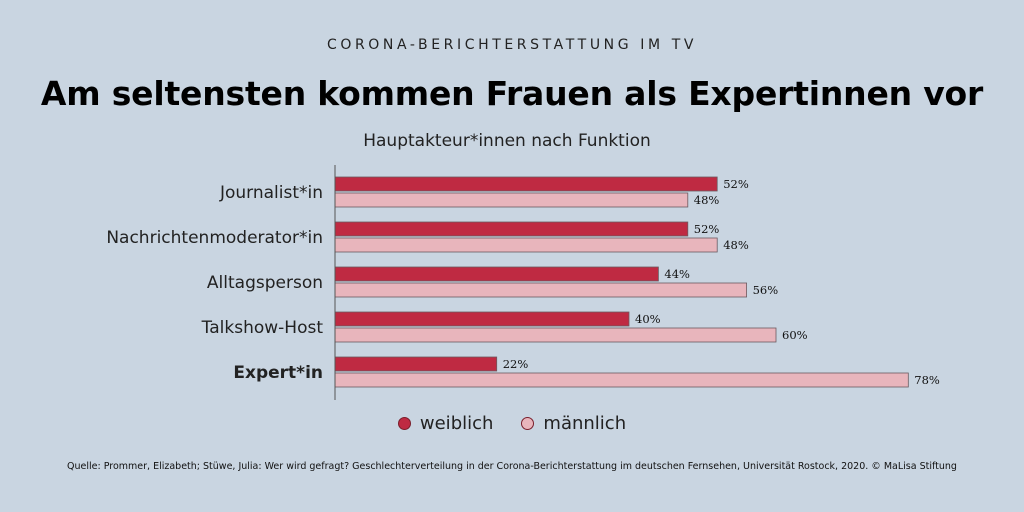  What do you see at coordinates (648, 319) in the screenshot?
I see `data-label-weiblich-3: 40%` at bounding box center [648, 319].